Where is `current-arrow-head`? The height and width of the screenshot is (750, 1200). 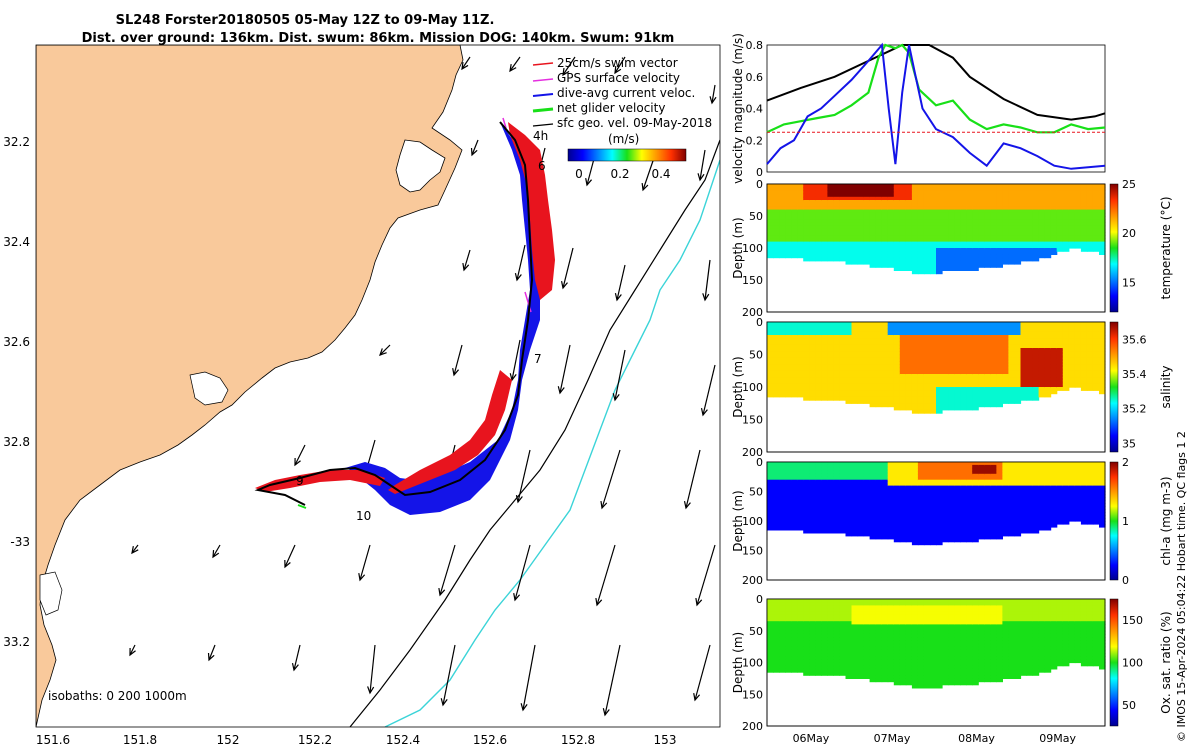
current-arrow-head is located at coordinates (383, 352).